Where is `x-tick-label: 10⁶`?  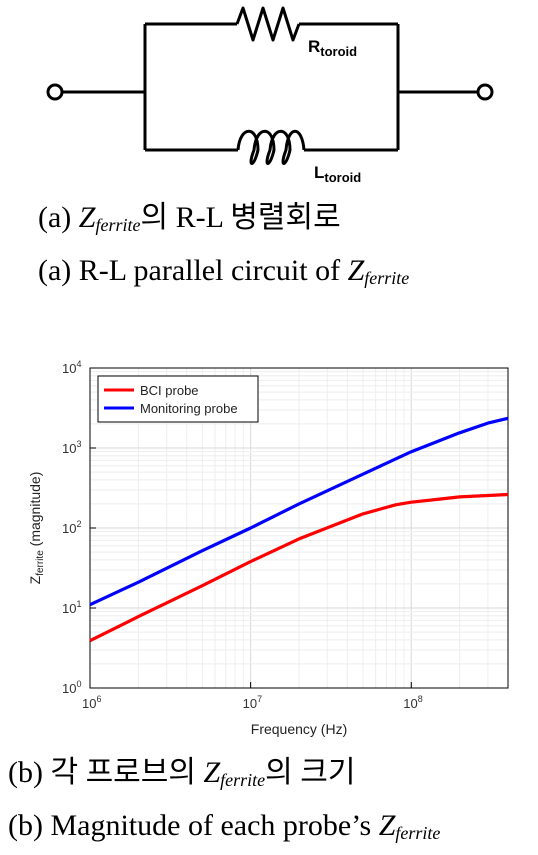
x-tick-label: 10⁶ is located at coordinates (91, 702).